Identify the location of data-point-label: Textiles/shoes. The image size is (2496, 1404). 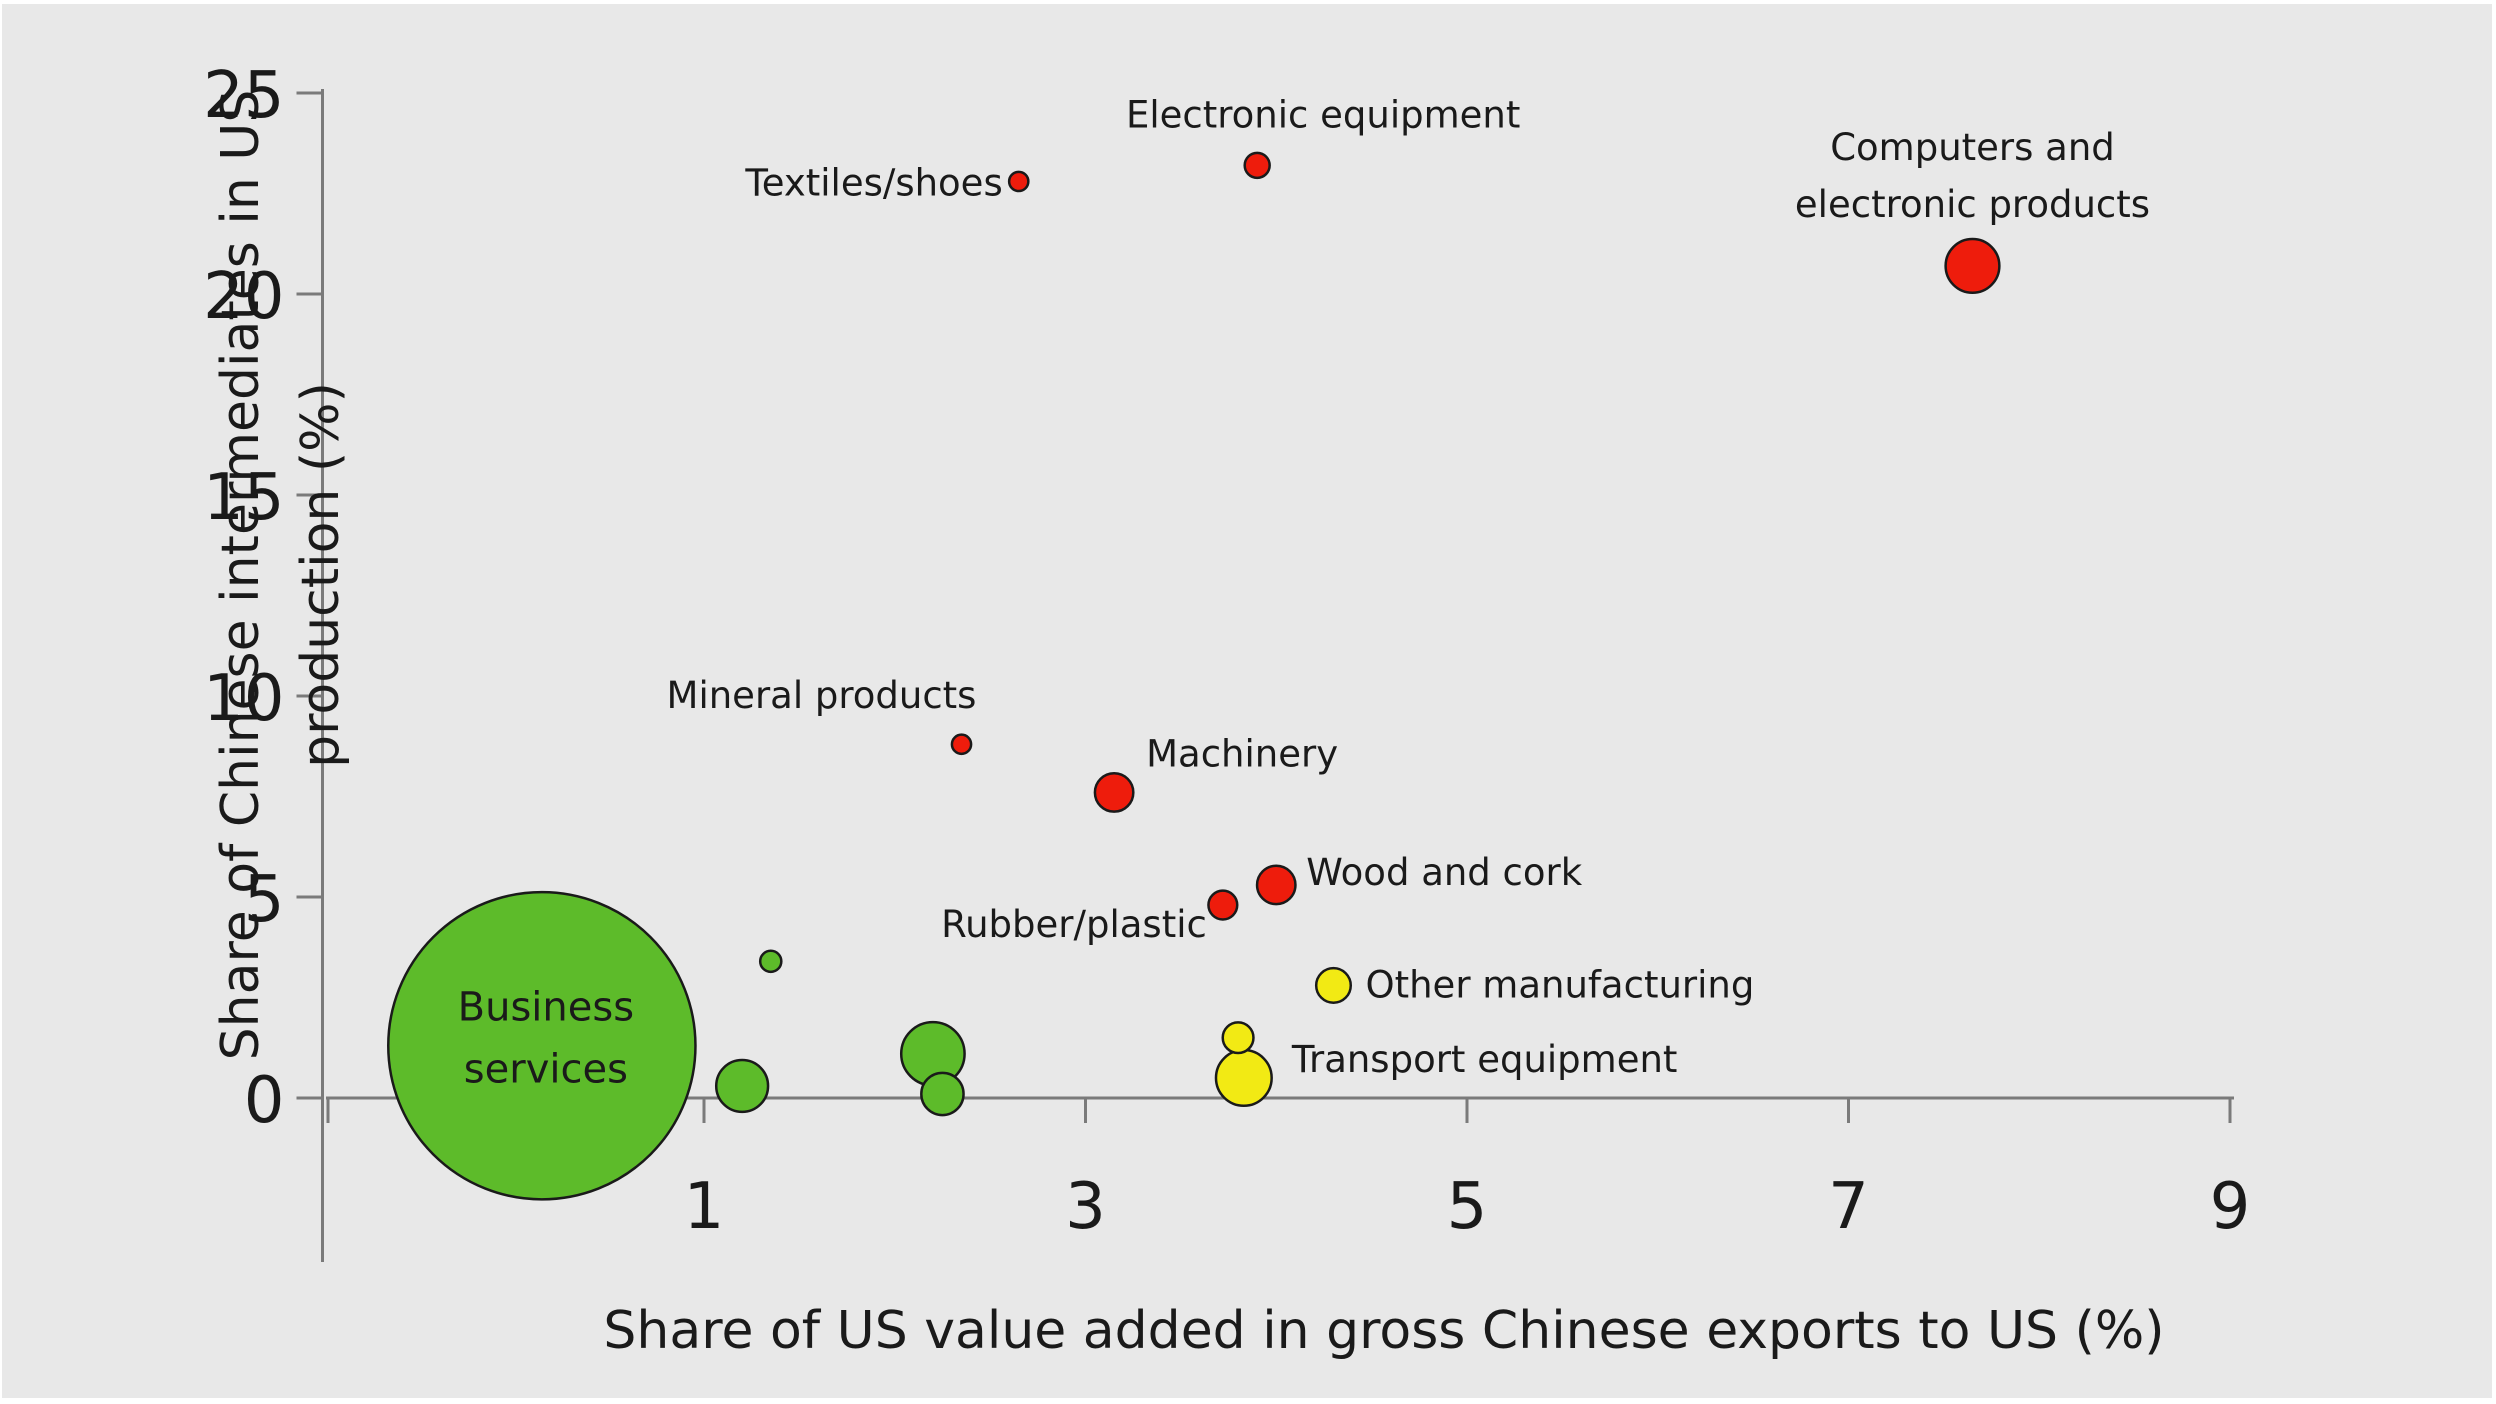
(873, 182).